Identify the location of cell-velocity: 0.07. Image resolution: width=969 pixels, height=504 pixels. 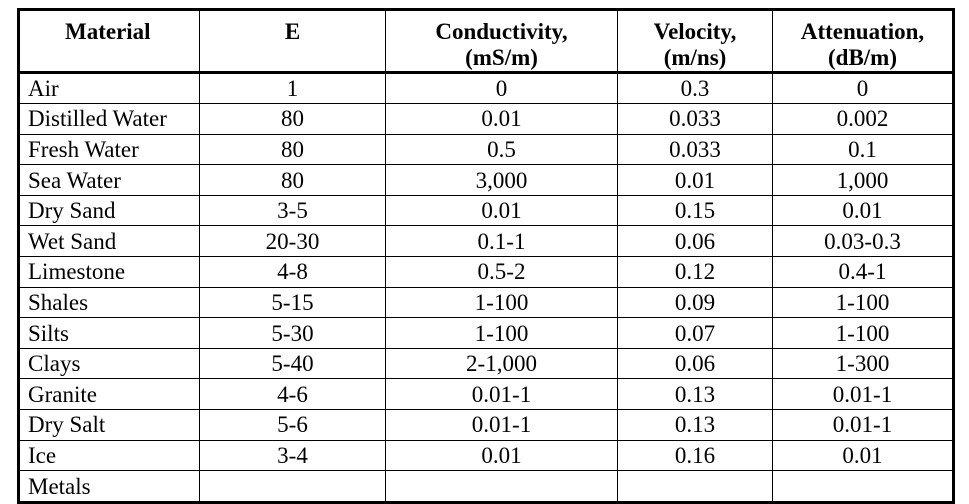
(695, 333).